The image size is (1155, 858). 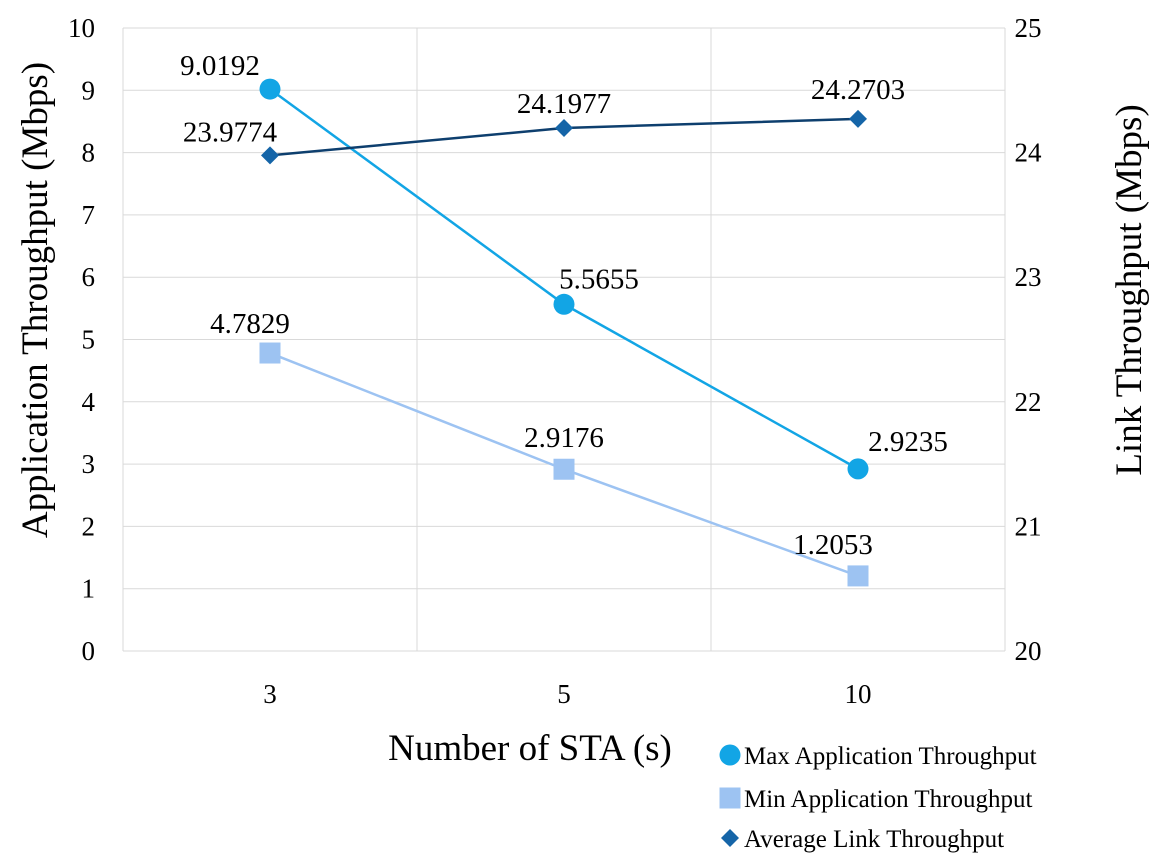 I want to click on x-tick-label: 3, so click(x=270, y=694).